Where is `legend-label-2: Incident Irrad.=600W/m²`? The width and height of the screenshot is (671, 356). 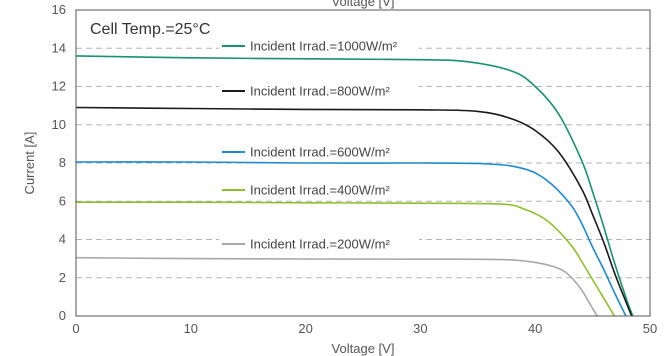 legend-label-2: Incident Irrad.=600W/m² is located at coordinates (320, 152).